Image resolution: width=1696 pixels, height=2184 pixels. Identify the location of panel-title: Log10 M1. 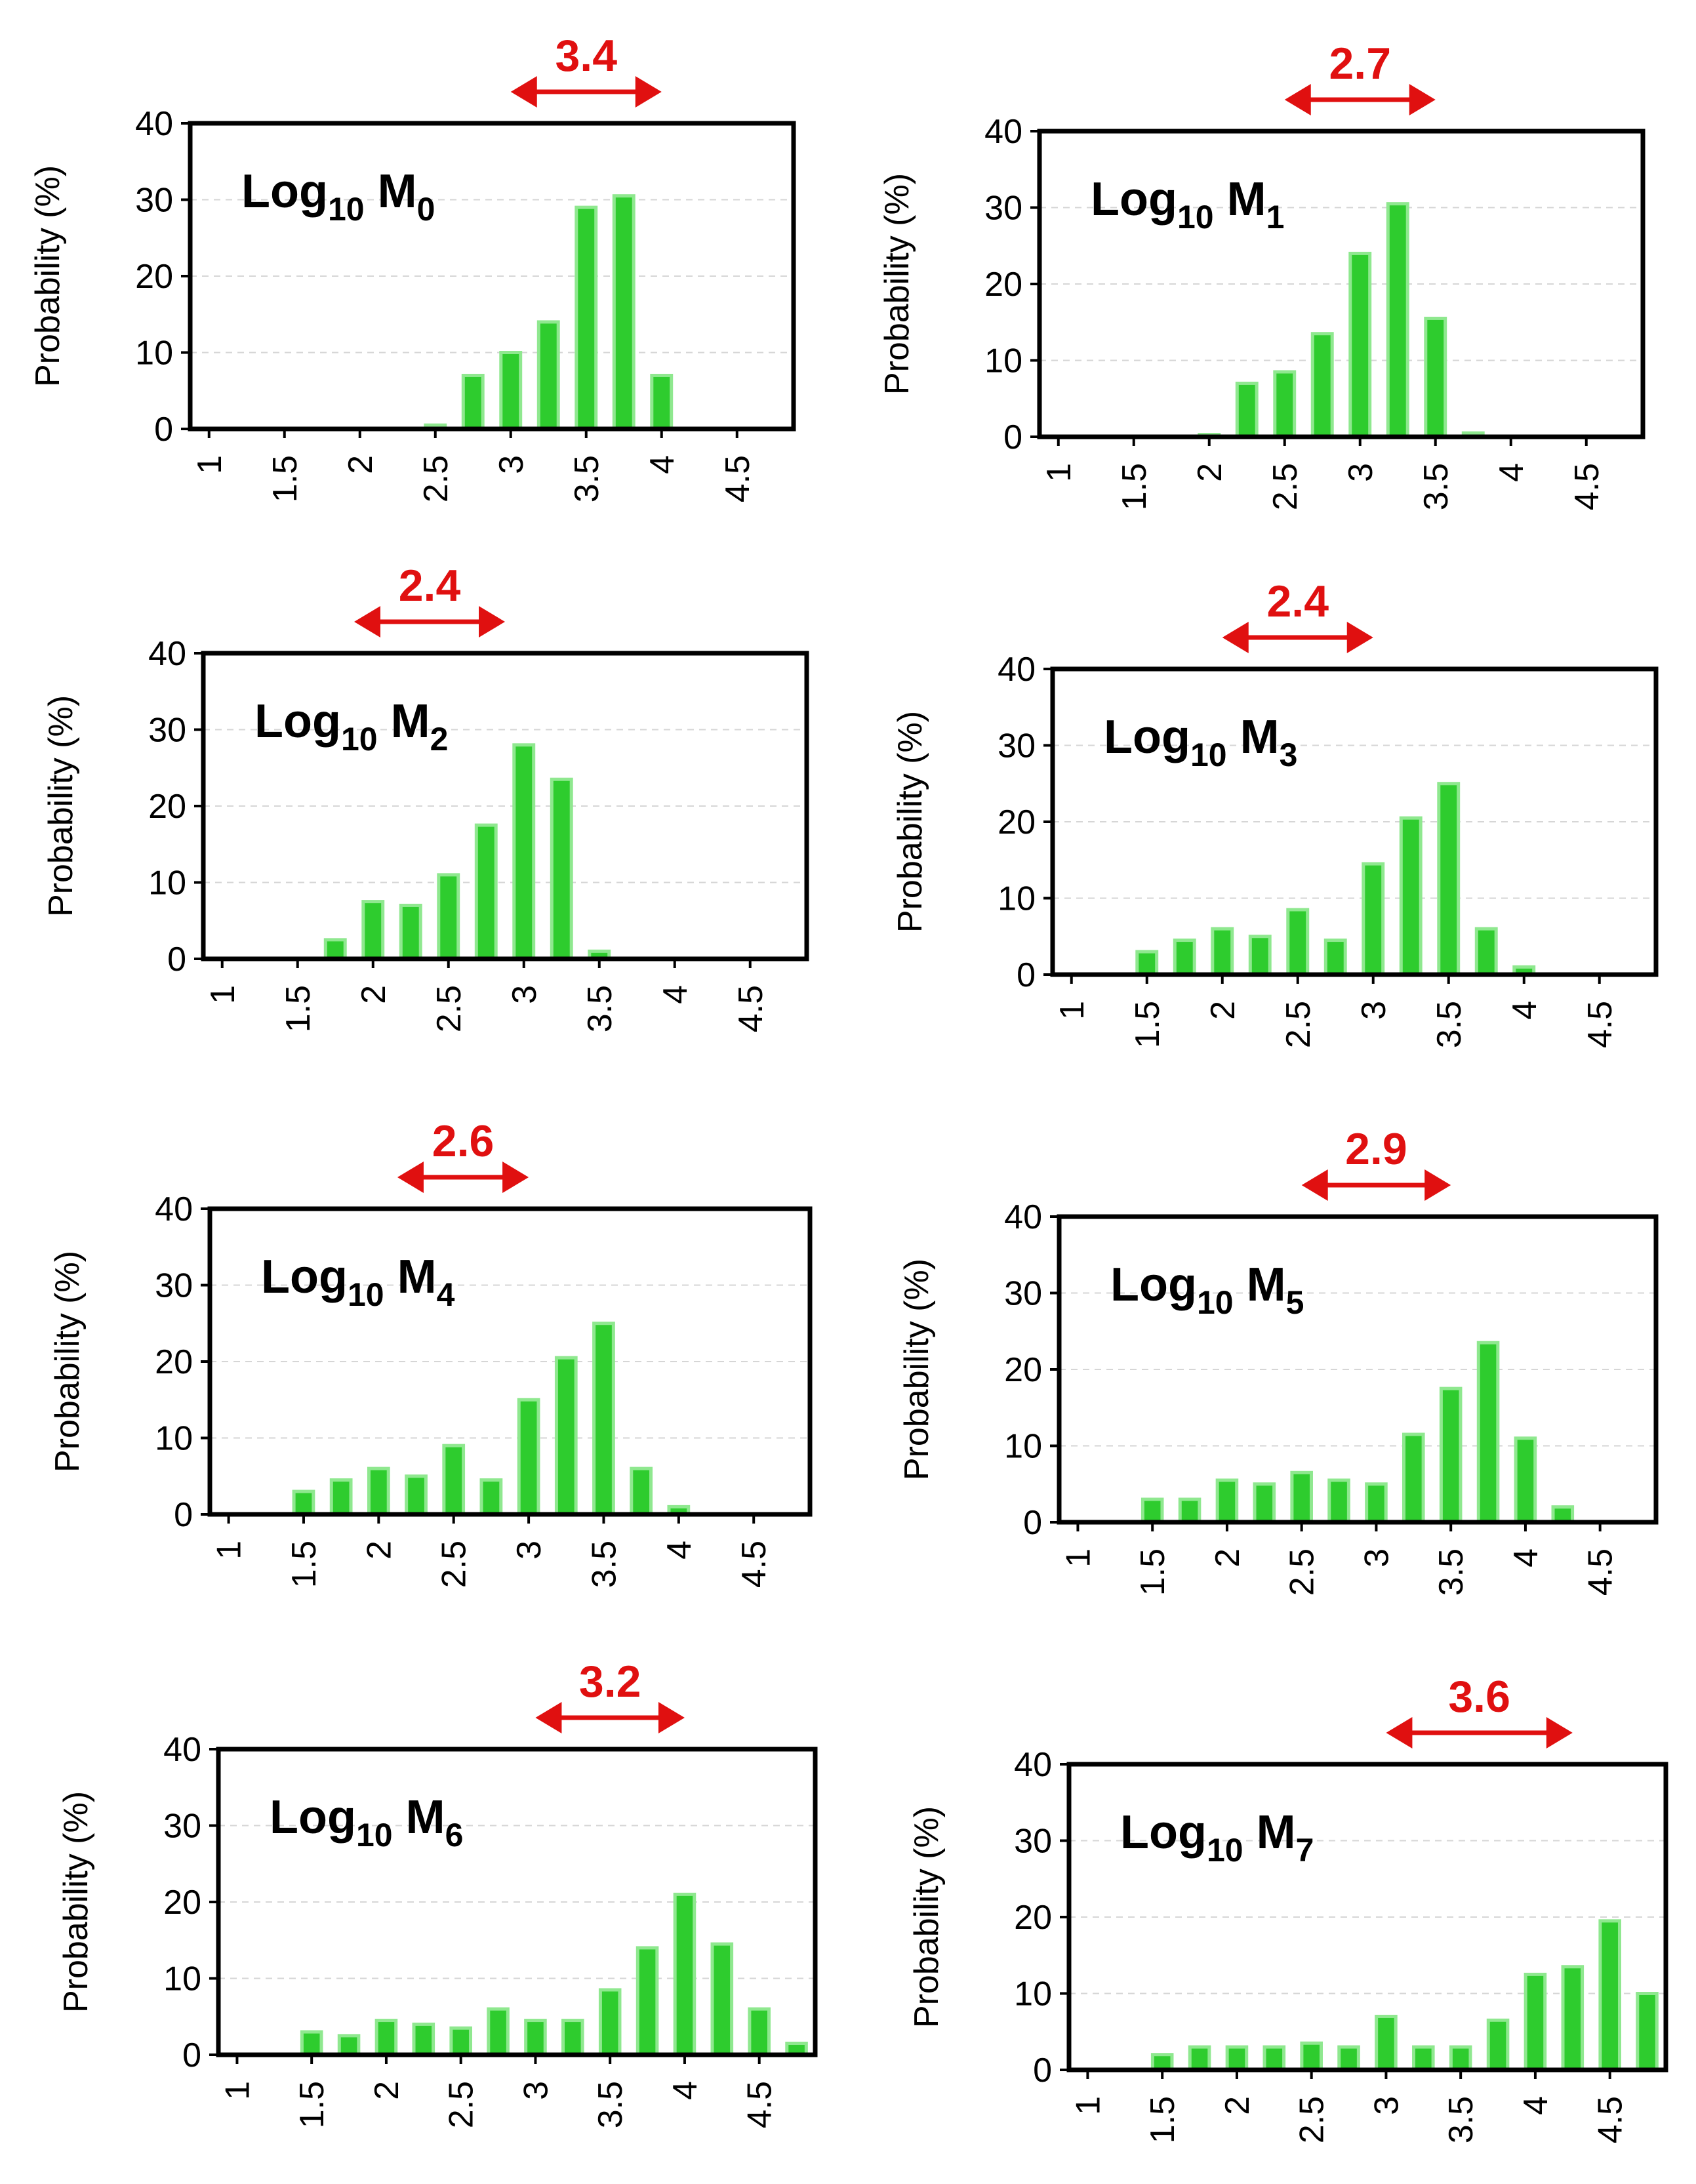
(1187, 204).